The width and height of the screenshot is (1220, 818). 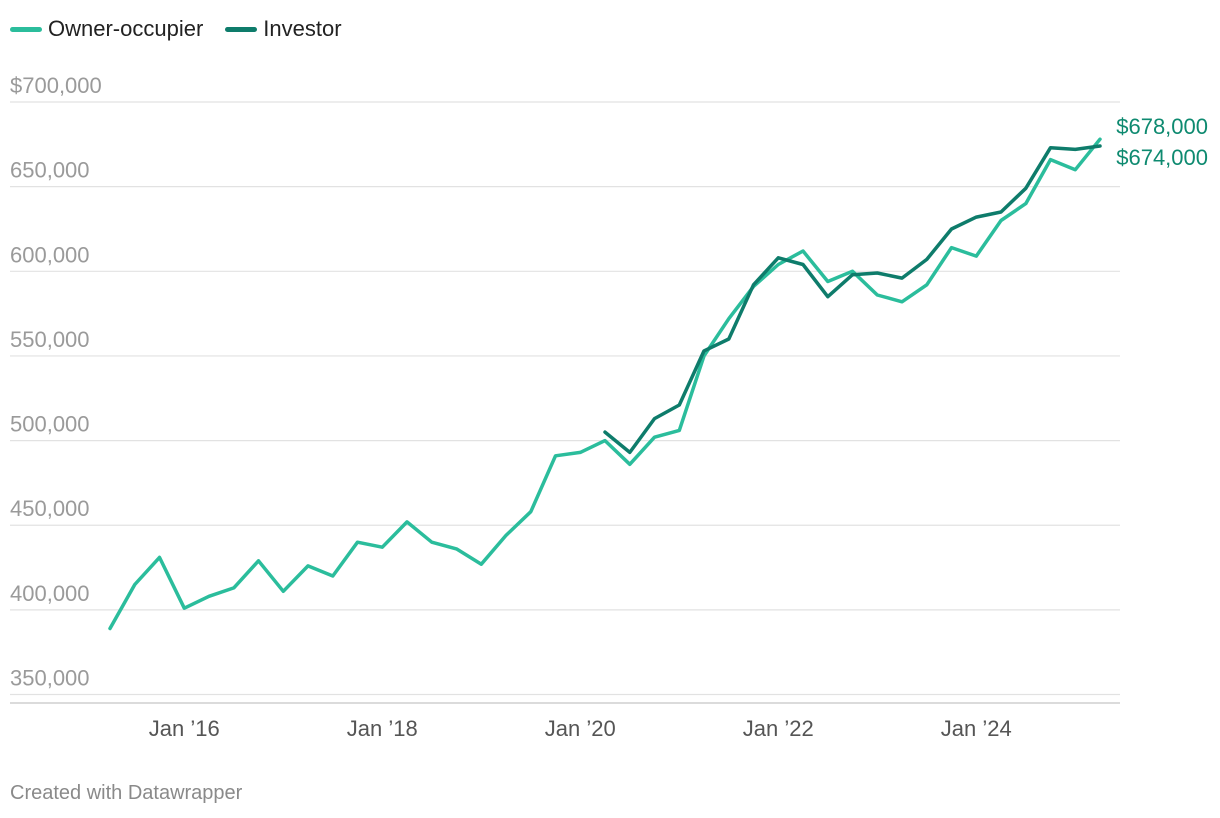 I want to click on x-tick-label: Jan ’24, so click(x=976, y=728).